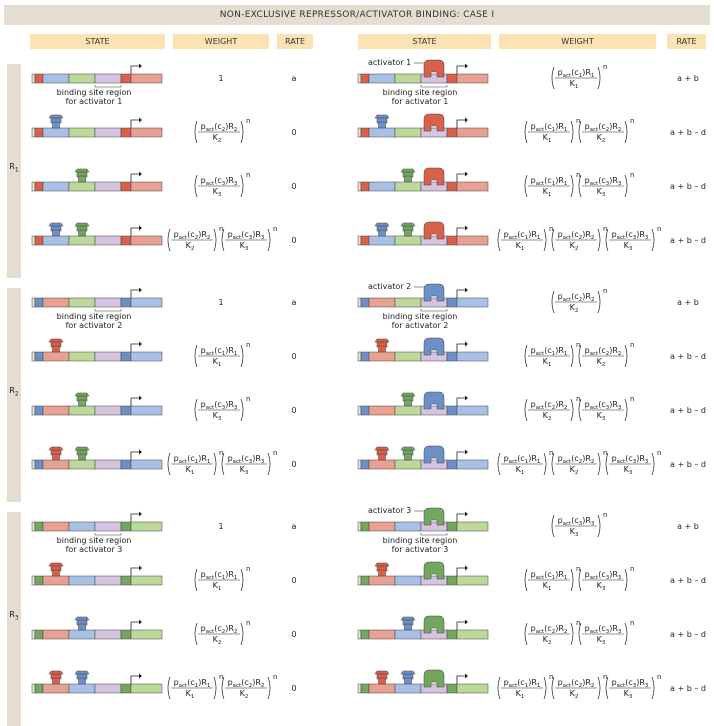 The image size is (714, 726). I want to click on dna-right-g3-r3, so click(423, 629).